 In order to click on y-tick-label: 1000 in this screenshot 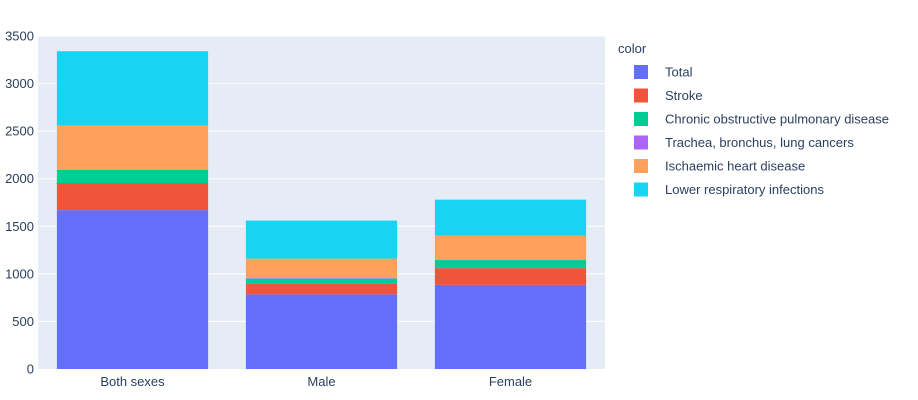, I will do `click(19, 273)`.